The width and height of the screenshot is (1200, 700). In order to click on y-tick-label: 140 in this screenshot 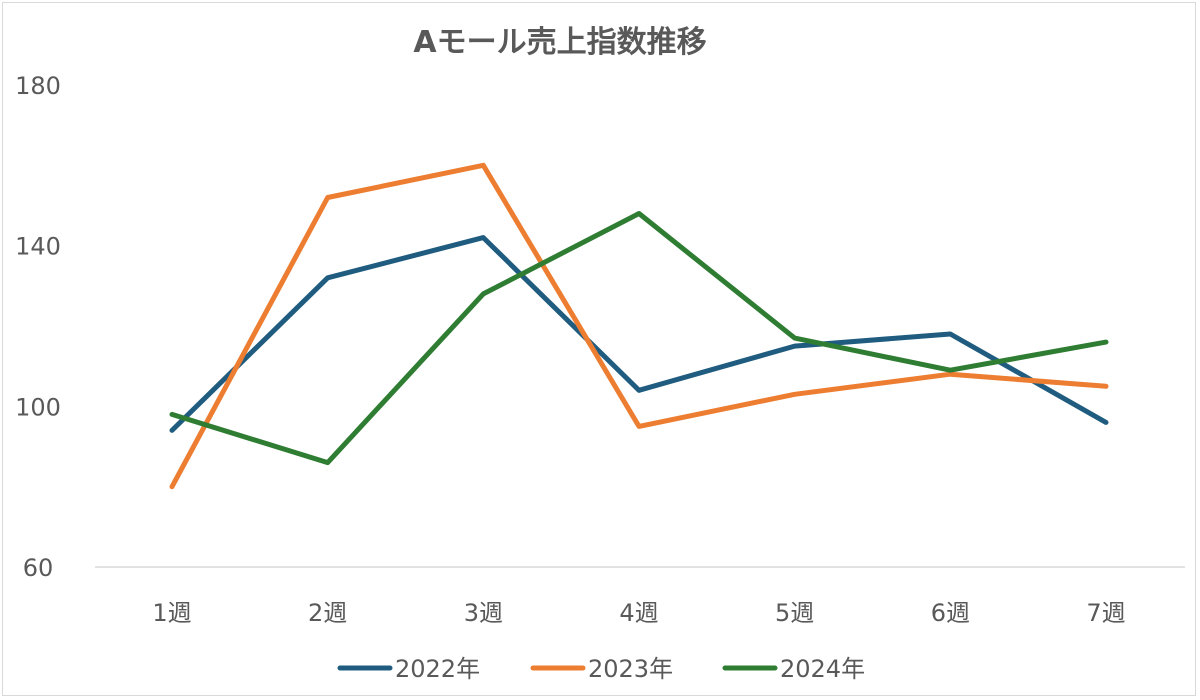, I will do `click(38, 247)`.